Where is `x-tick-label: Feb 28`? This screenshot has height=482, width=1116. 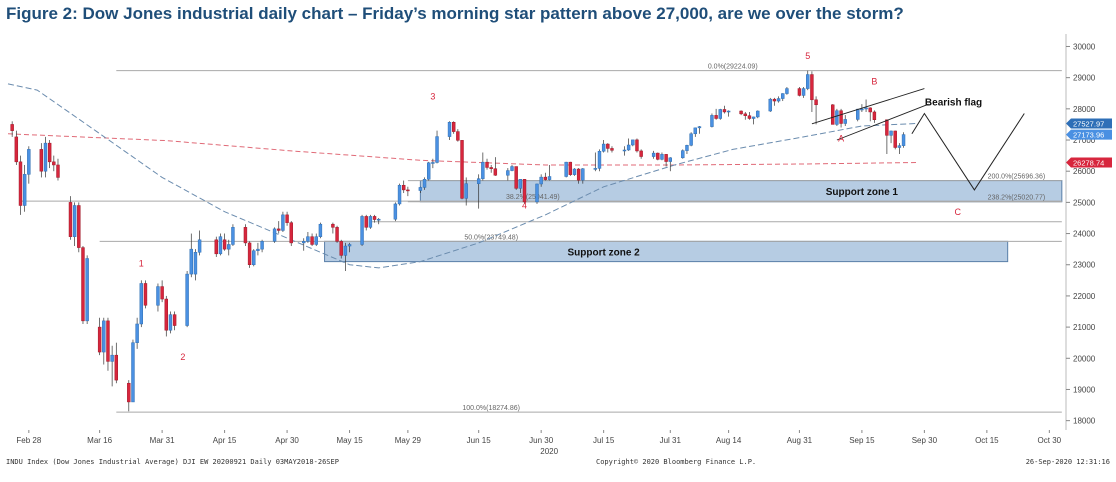
x-tick-label: Feb 28 is located at coordinates (28, 440).